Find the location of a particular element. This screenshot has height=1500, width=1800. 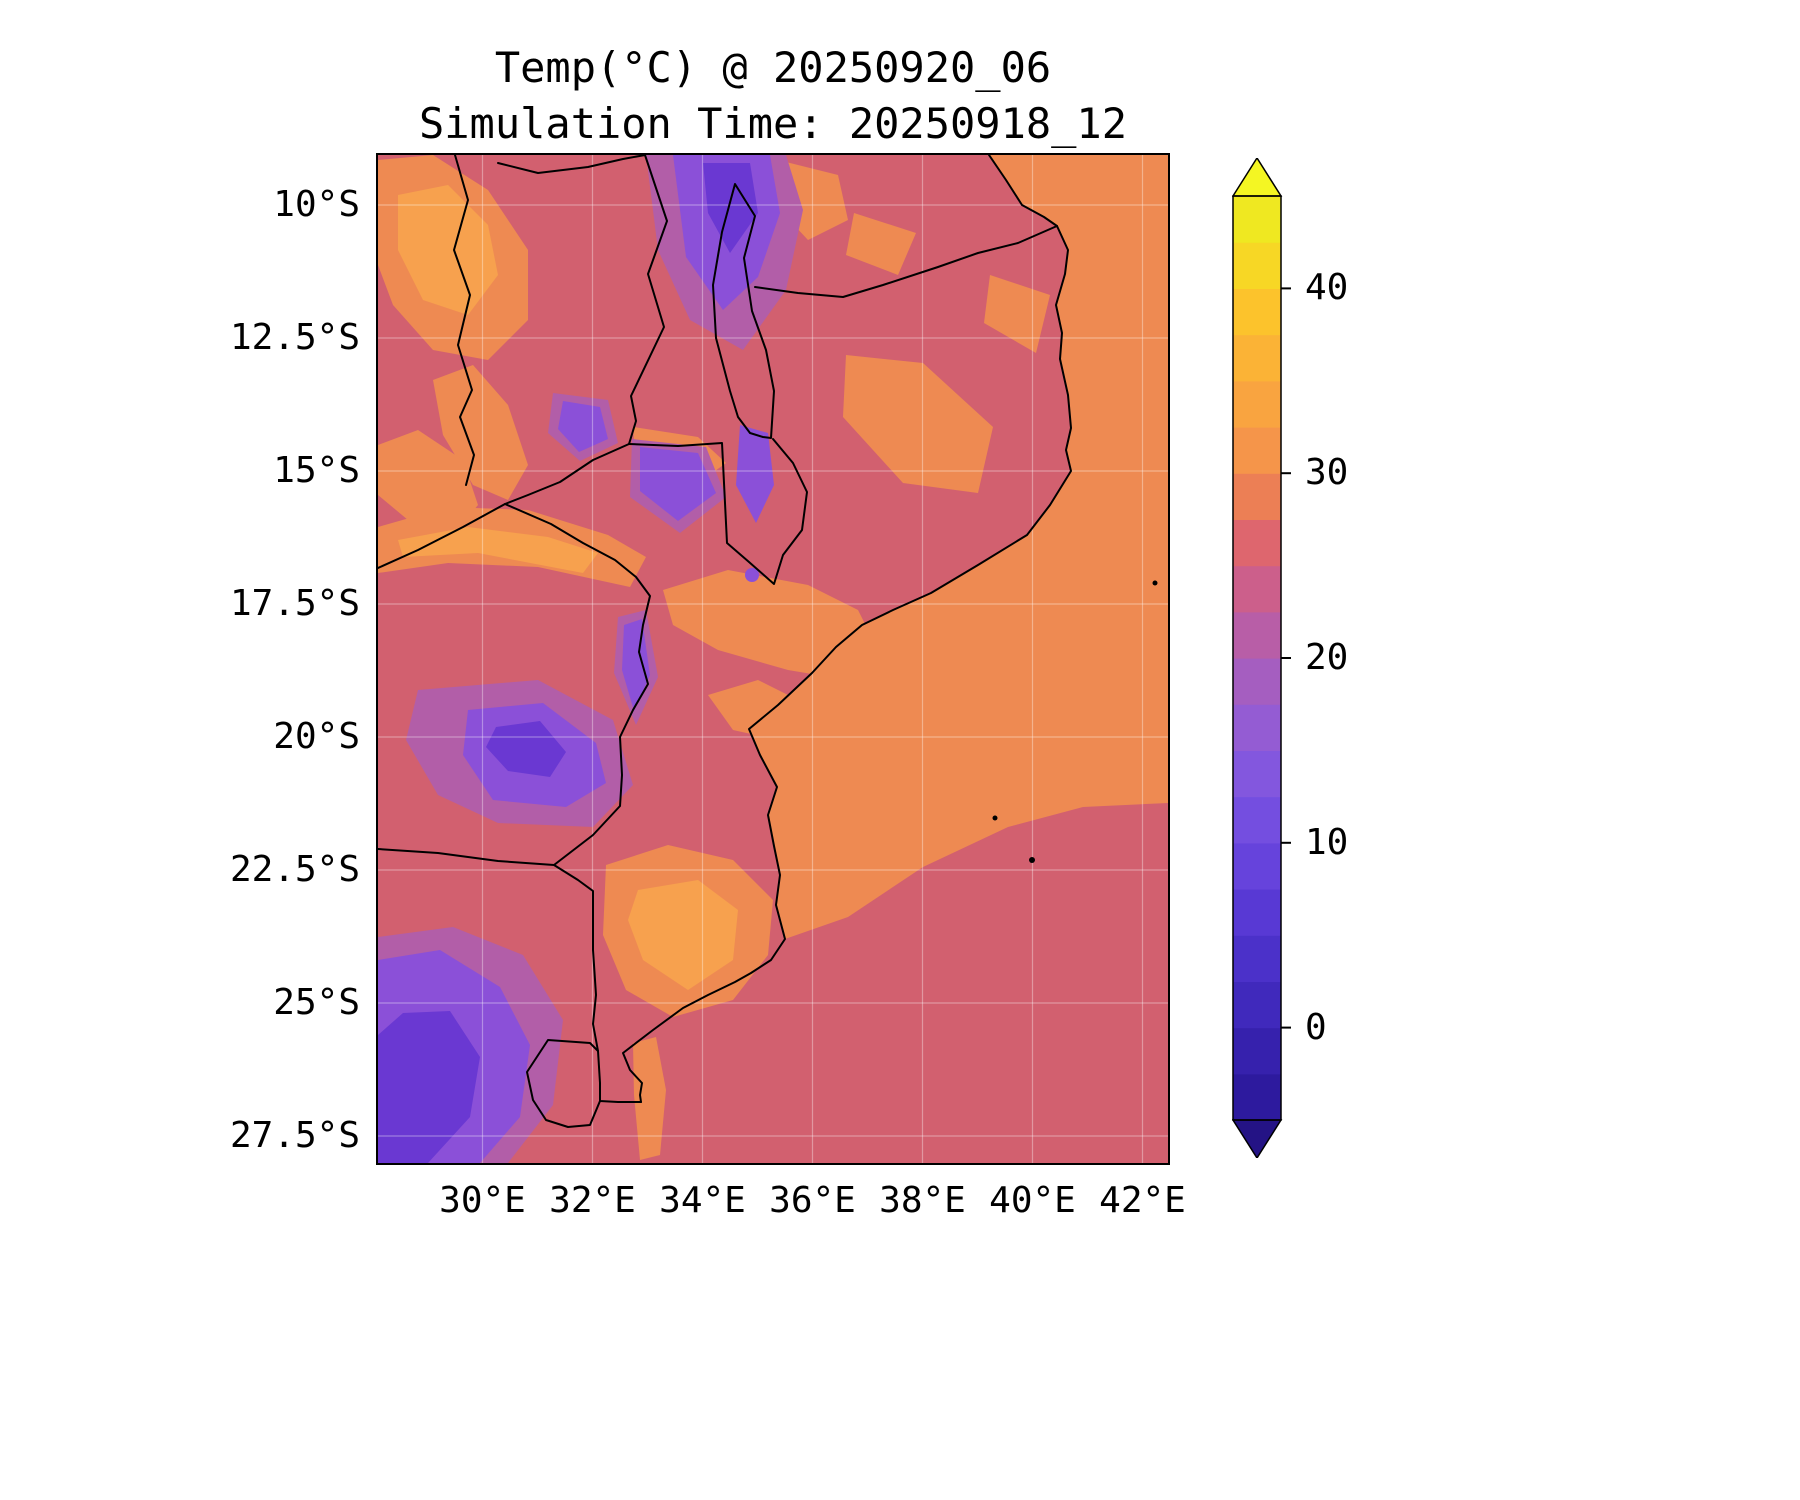

y-tick-label-12.5: 12.5°S is located at coordinates (294, 337).